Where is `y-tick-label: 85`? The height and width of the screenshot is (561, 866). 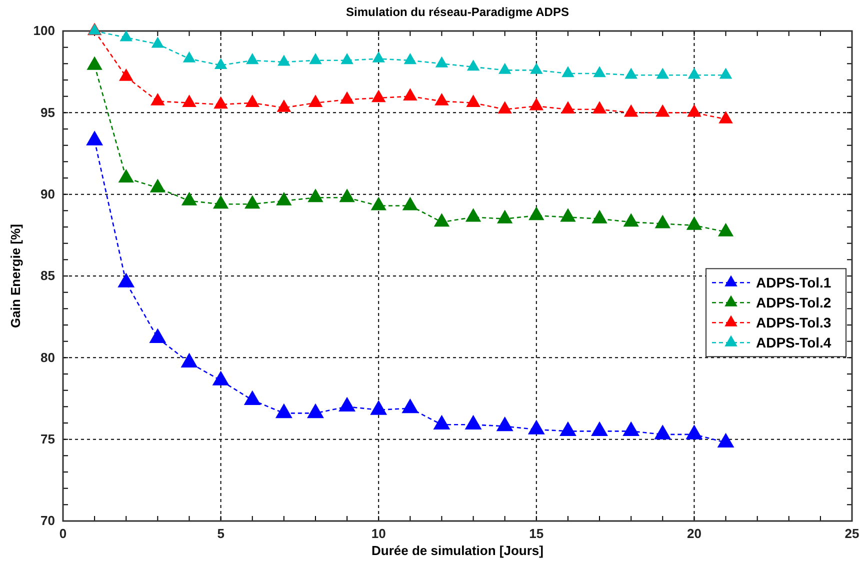 y-tick-label: 85 is located at coordinates (47, 276).